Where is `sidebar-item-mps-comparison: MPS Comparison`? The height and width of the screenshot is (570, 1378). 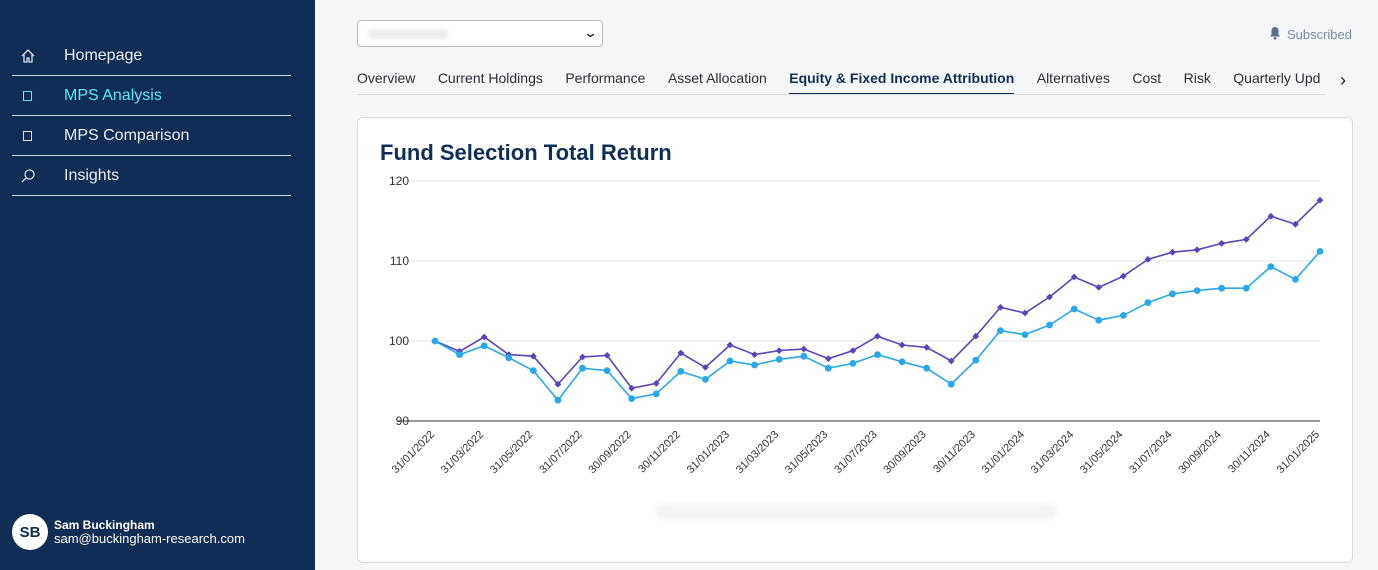 sidebar-item-mps-comparison: MPS Comparison is located at coordinates (151, 136).